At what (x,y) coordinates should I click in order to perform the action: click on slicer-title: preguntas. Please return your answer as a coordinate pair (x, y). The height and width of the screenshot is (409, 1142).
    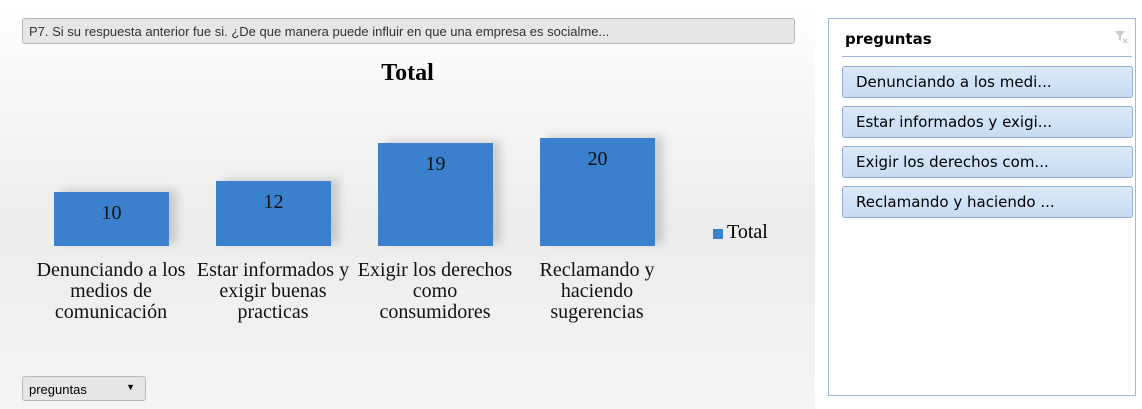
    Looking at the image, I should click on (888, 39).